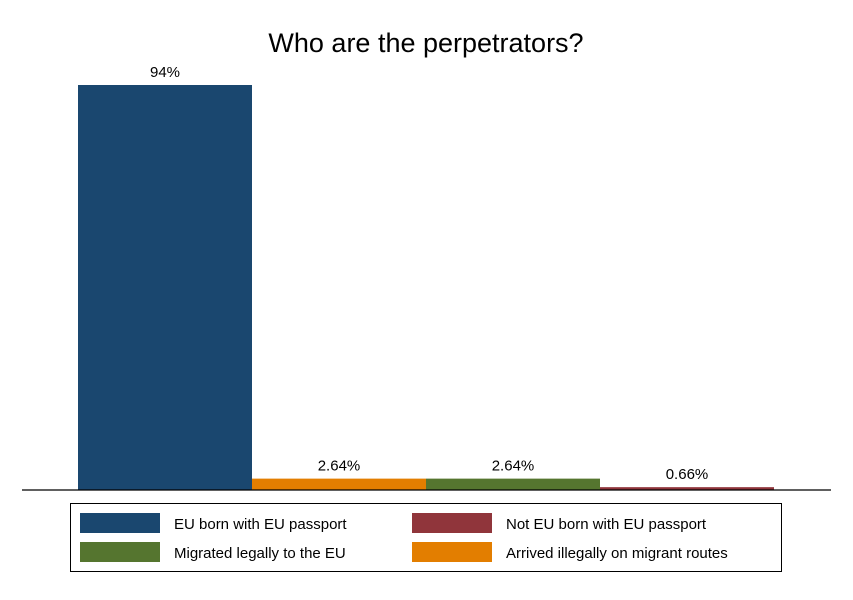  I want to click on data-label-4: 0.66%, so click(687, 474).